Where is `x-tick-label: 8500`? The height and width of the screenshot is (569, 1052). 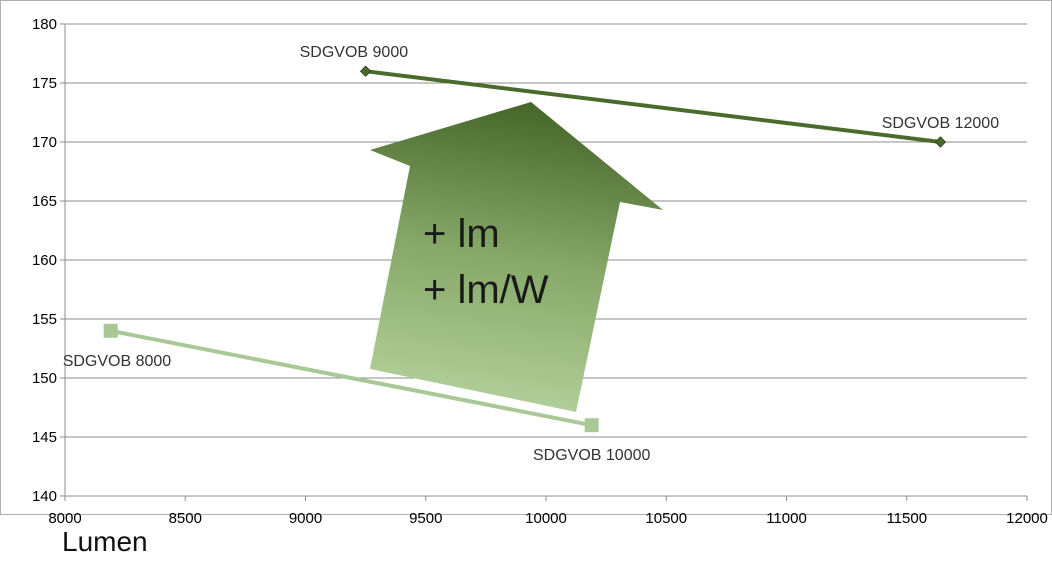 x-tick-label: 8500 is located at coordinates (185, 518).